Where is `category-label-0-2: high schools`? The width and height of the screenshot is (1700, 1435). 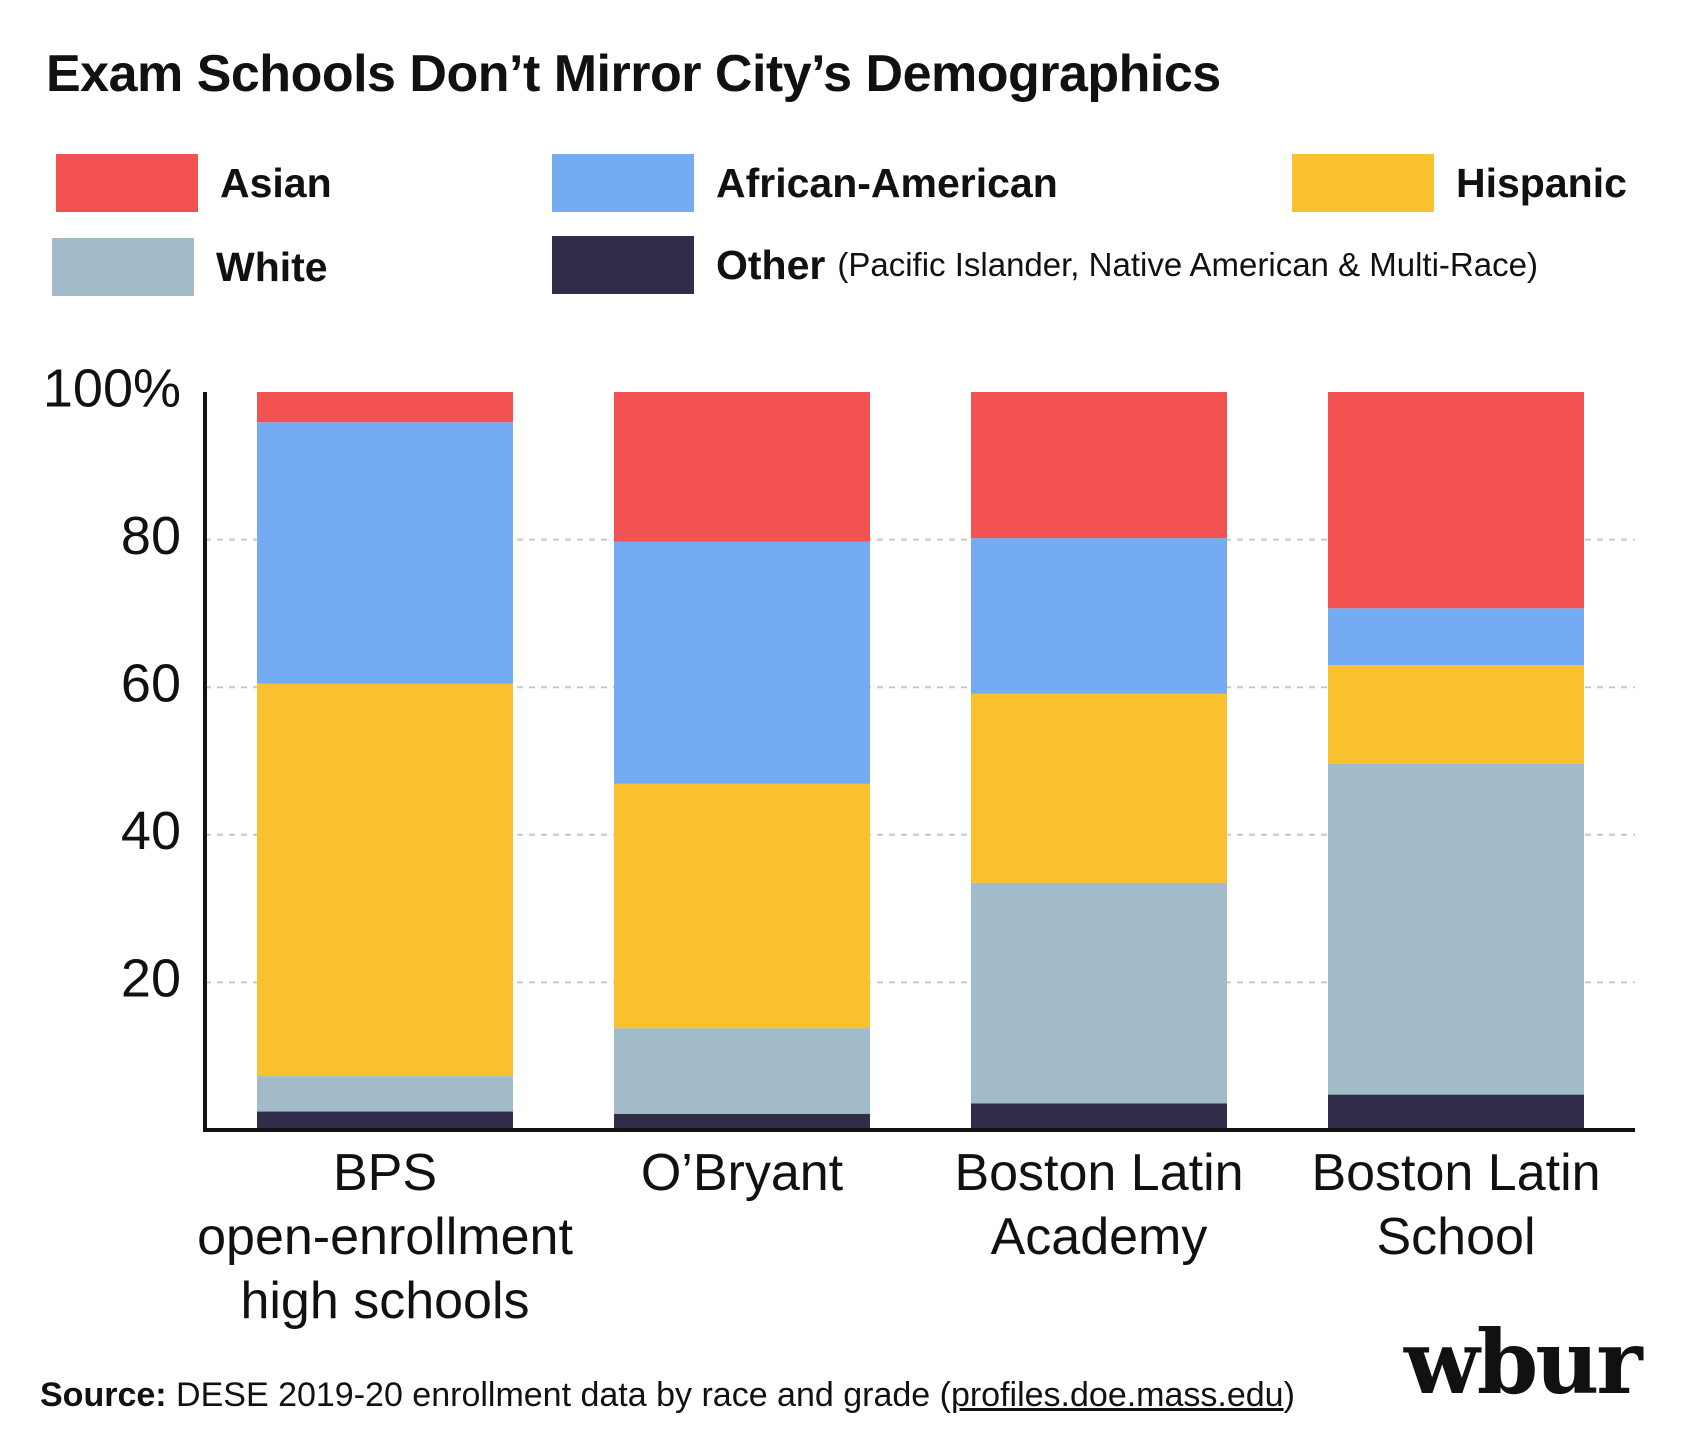
category-label-0-2: high schools is located at coordinates (384, 1301).